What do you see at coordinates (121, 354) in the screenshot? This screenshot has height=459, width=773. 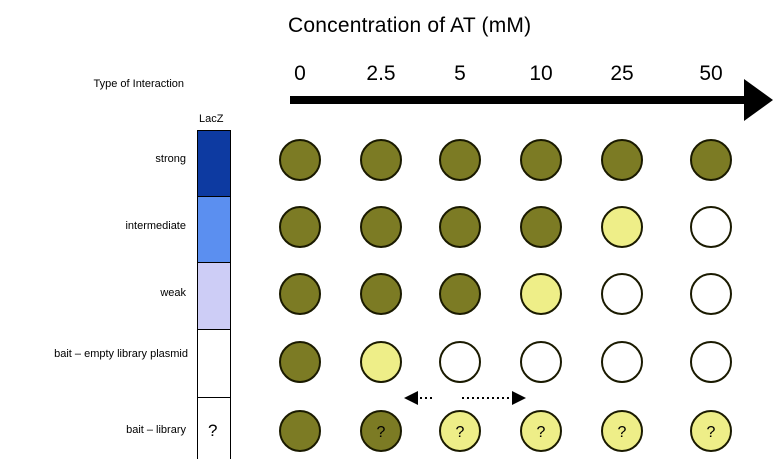 I see `row-label: bait – empty library plasmid` at bounding box center [121, 354].